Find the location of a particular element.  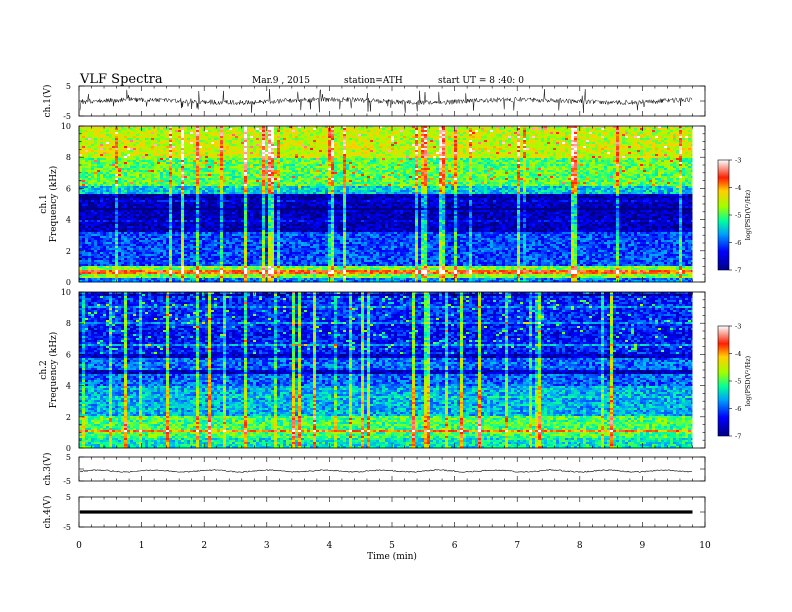

ch3-waveform-ylabel: ch.3(V) is located at coordinates (47, 469).